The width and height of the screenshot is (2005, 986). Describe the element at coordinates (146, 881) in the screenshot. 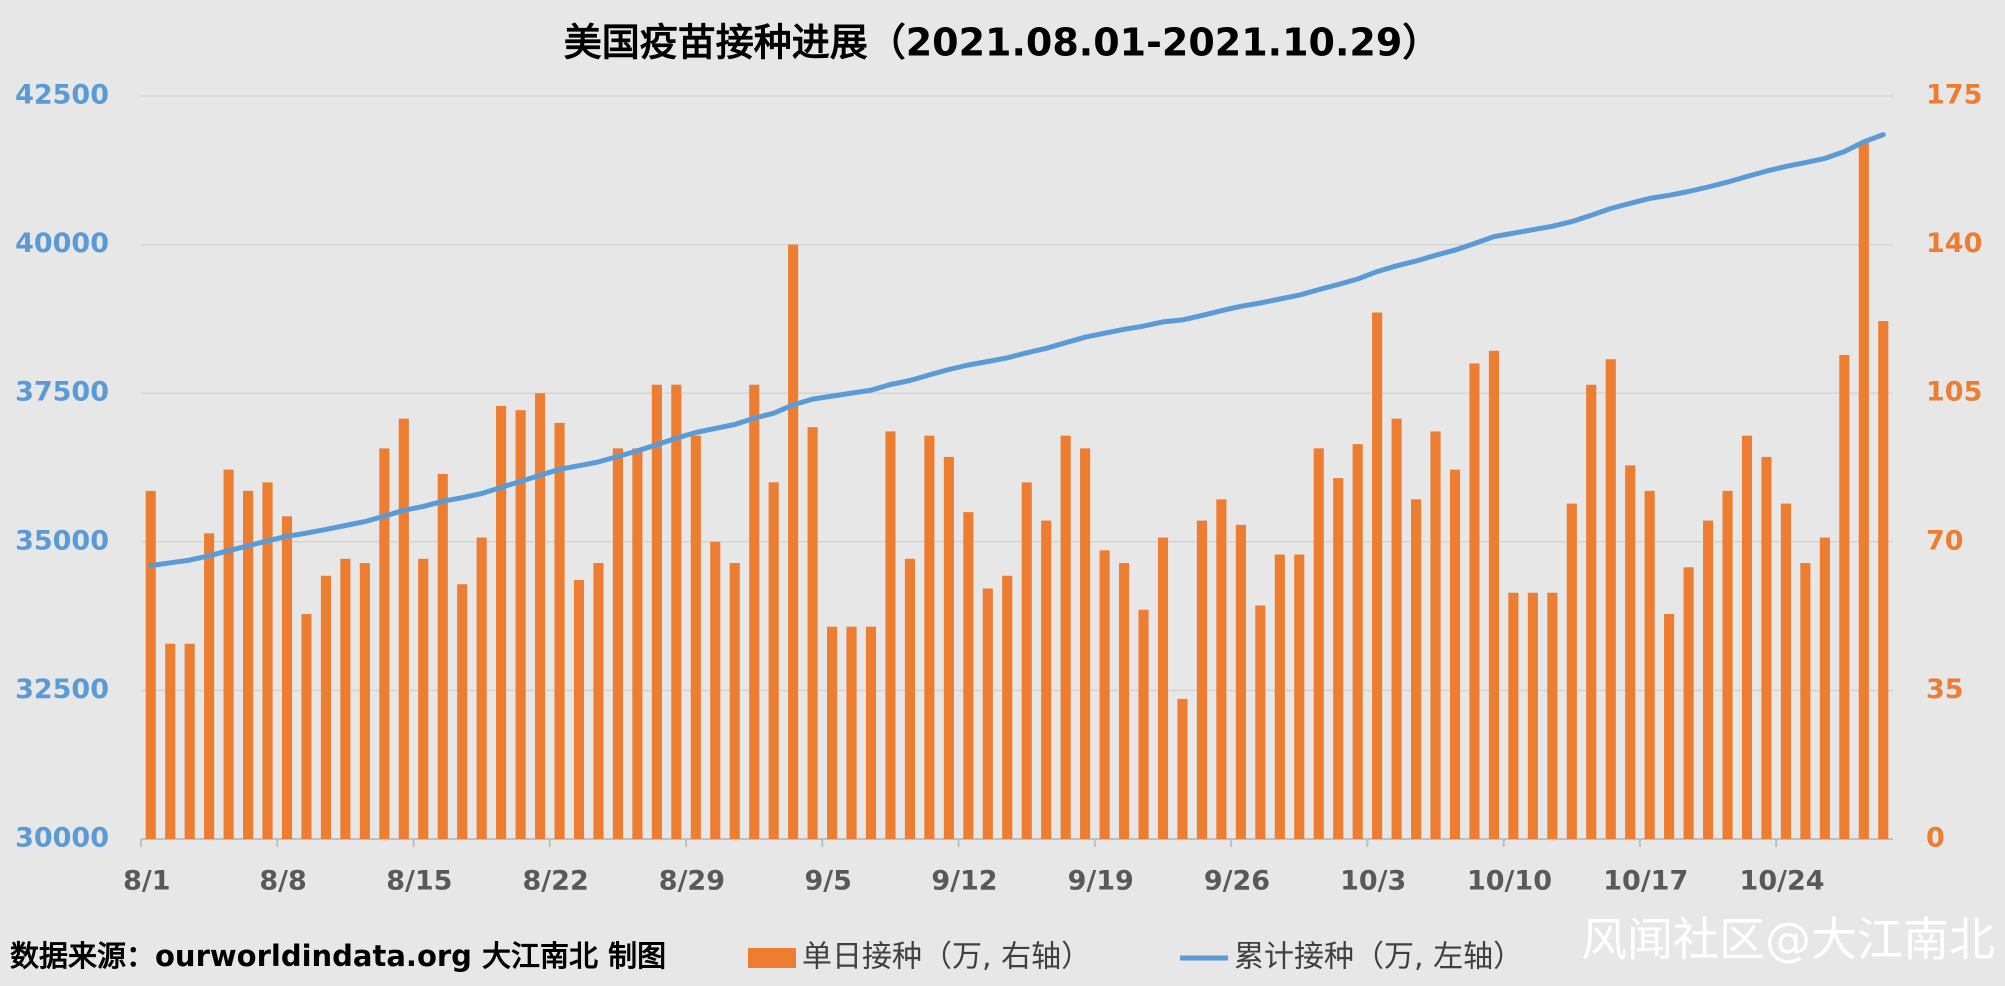

I see `x-tick-label: 8/1` at that location.